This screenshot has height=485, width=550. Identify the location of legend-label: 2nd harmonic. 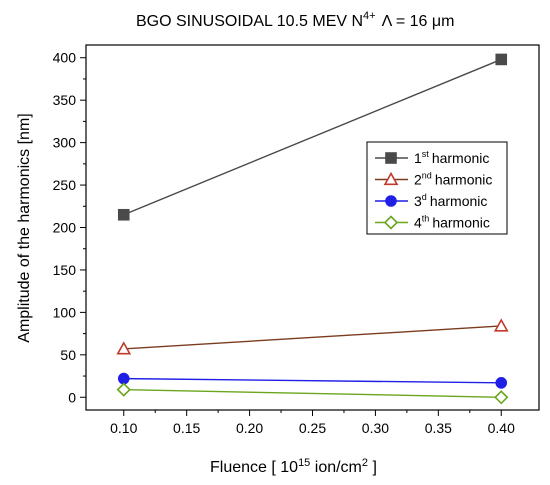
(453, 179).